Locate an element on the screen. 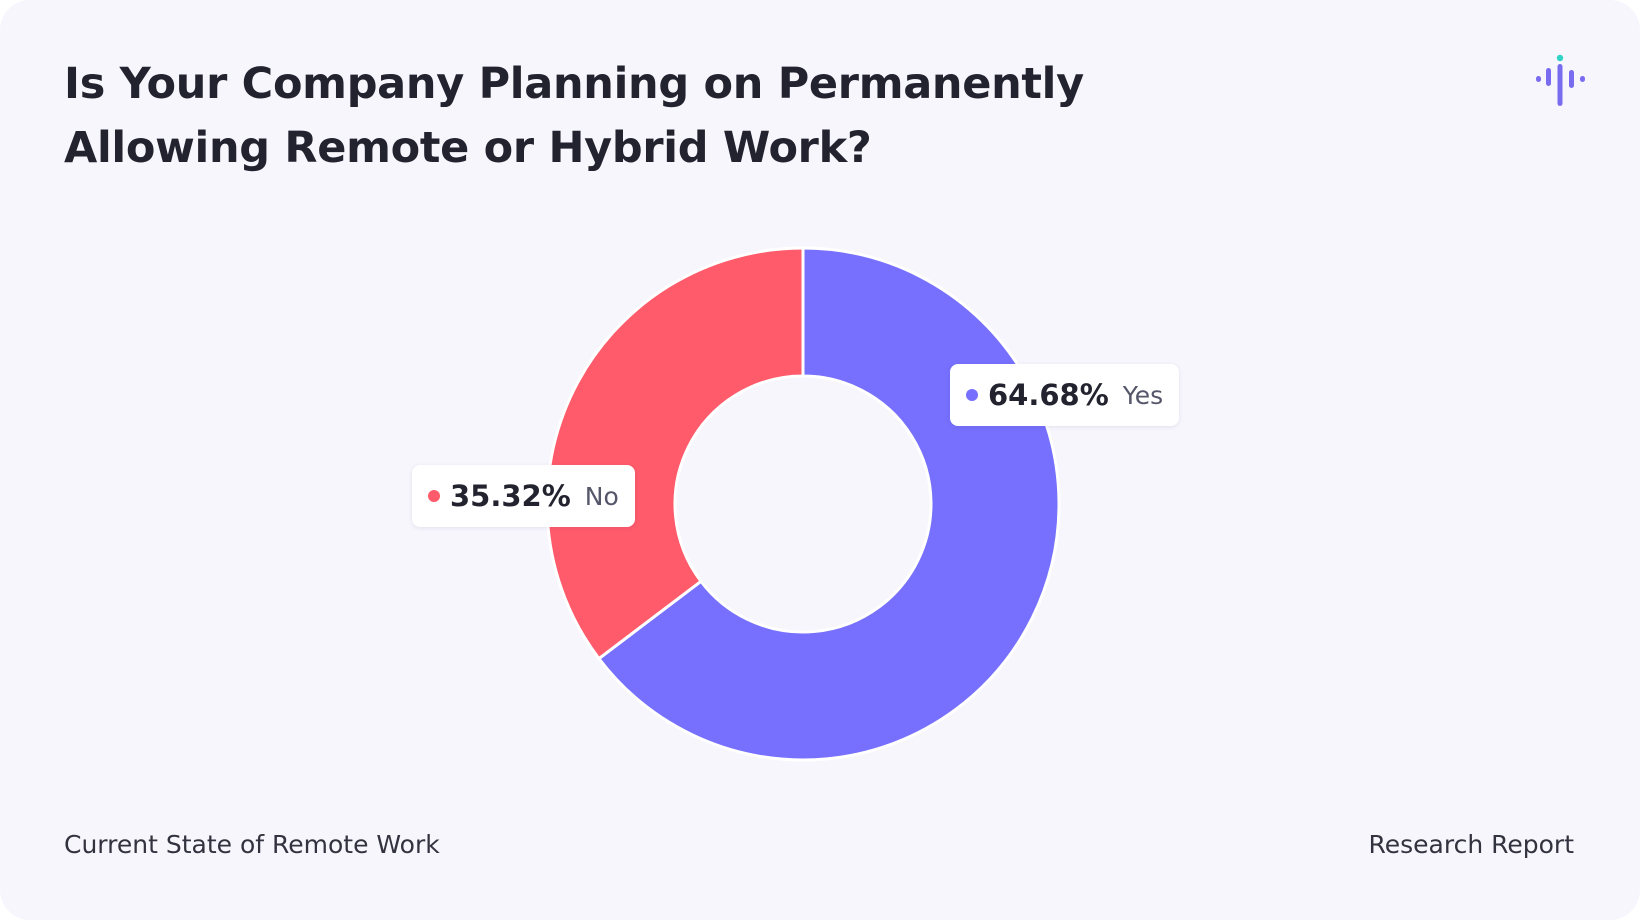 The height and width of the screenshot is (920, 1640). logo-dot-top is located at coordinates (1560, 58).